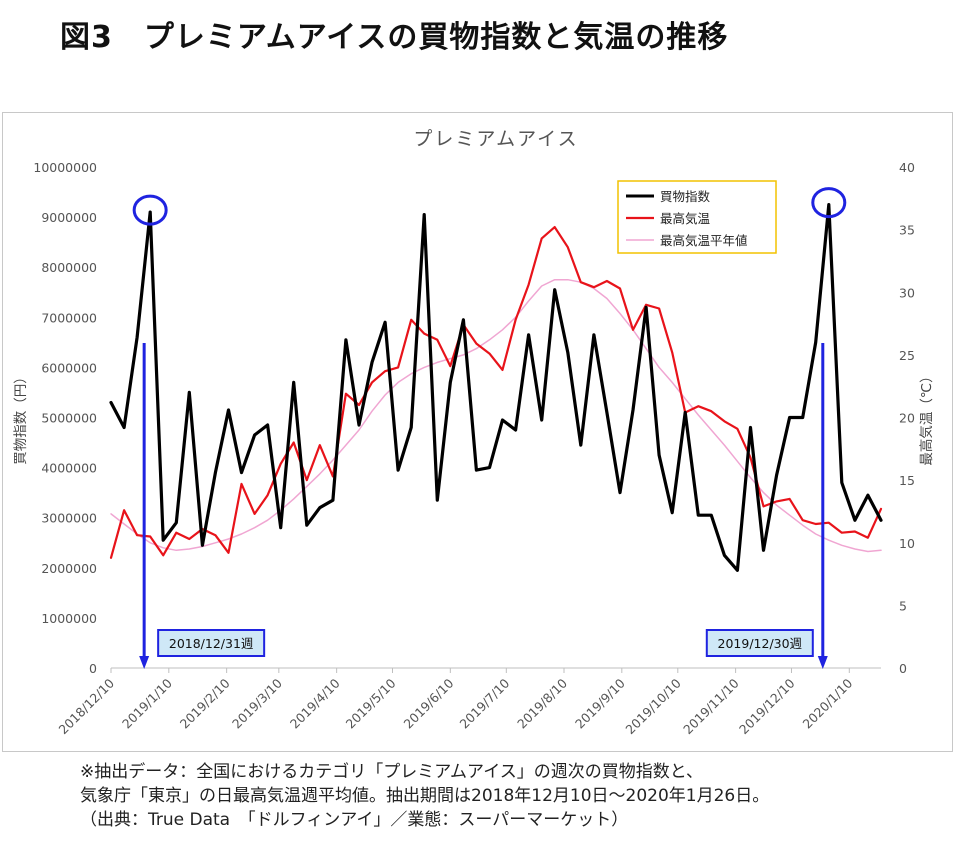 Image resolution: width=960 pixels, height=851 pixels. What do you see at coordinates (315, 703) in the screenshot?
I see `x-tick-label: 2019/4/10` at bounding box center [315, 703].